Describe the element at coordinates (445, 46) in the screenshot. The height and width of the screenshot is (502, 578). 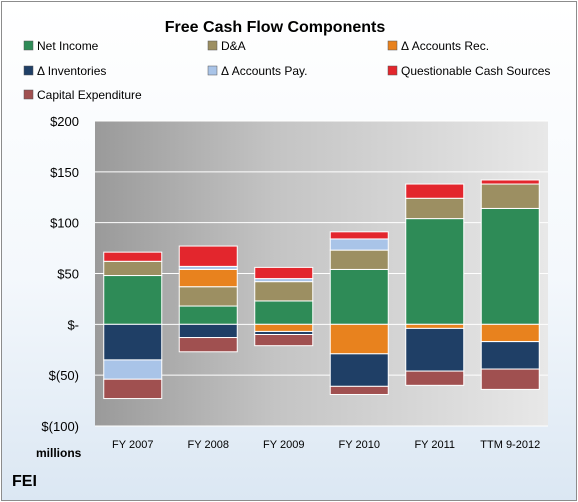
I see `legend-accounts-rec-label: Δ Accounts Rec.` at that location.